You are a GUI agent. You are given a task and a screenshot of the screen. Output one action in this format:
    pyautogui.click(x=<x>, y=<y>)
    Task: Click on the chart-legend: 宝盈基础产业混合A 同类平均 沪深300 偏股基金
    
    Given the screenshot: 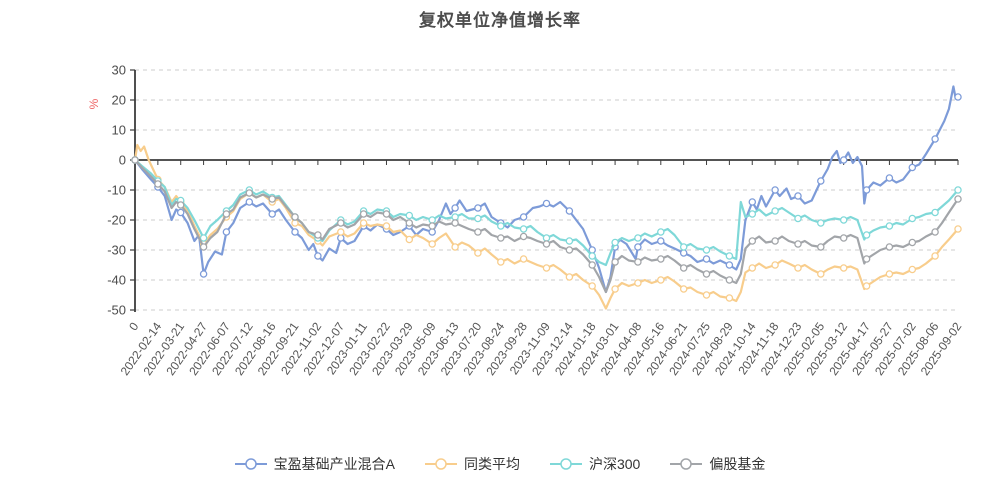 What is the action you would take?
    pyautogui.click(x=500, y=464)
    